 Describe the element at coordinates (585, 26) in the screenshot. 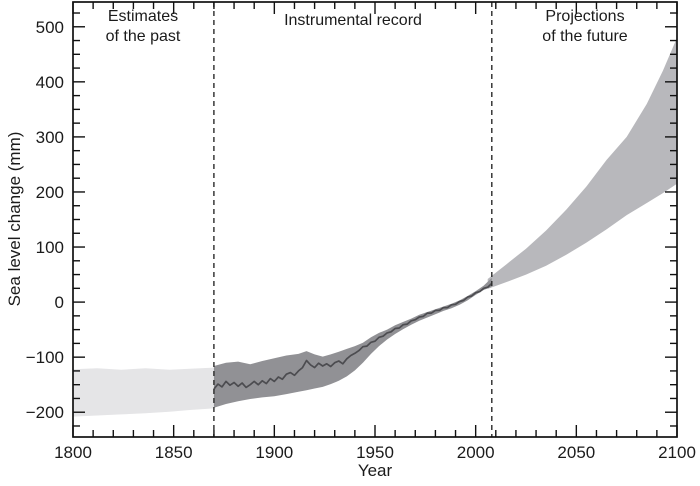

I see `region-label-projections-of-the-future: Projections of the future` at that location.